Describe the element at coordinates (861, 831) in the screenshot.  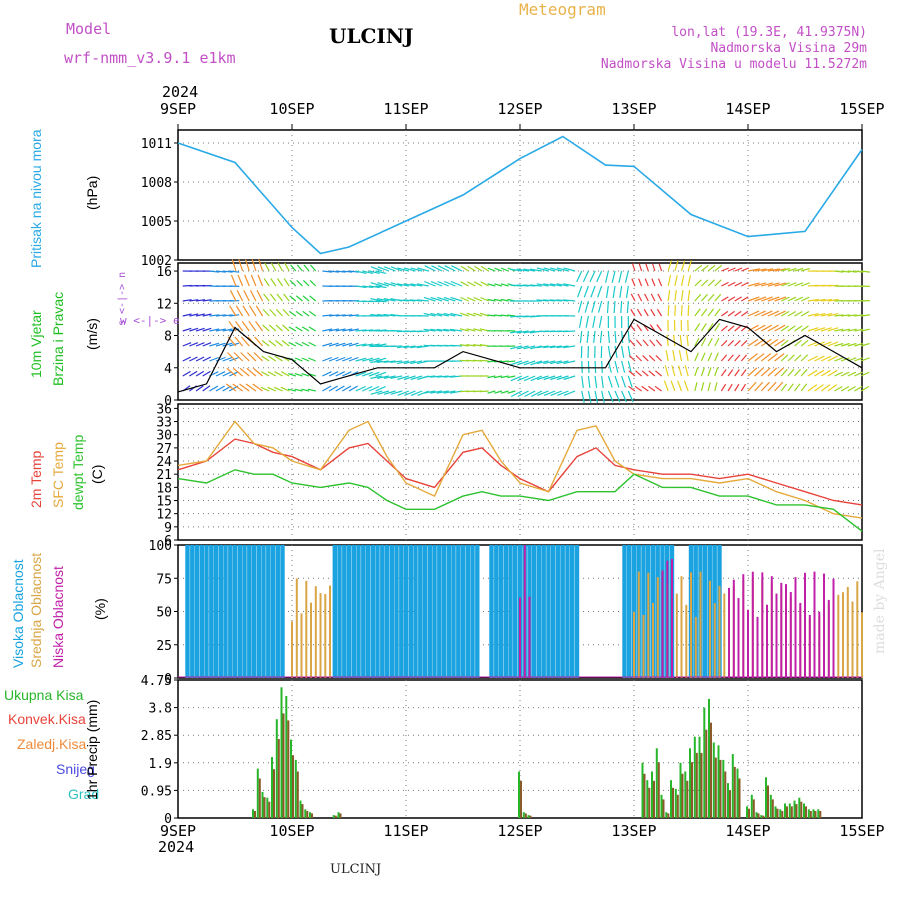
I see `time-tick-bottom: 15SEP` at that location.